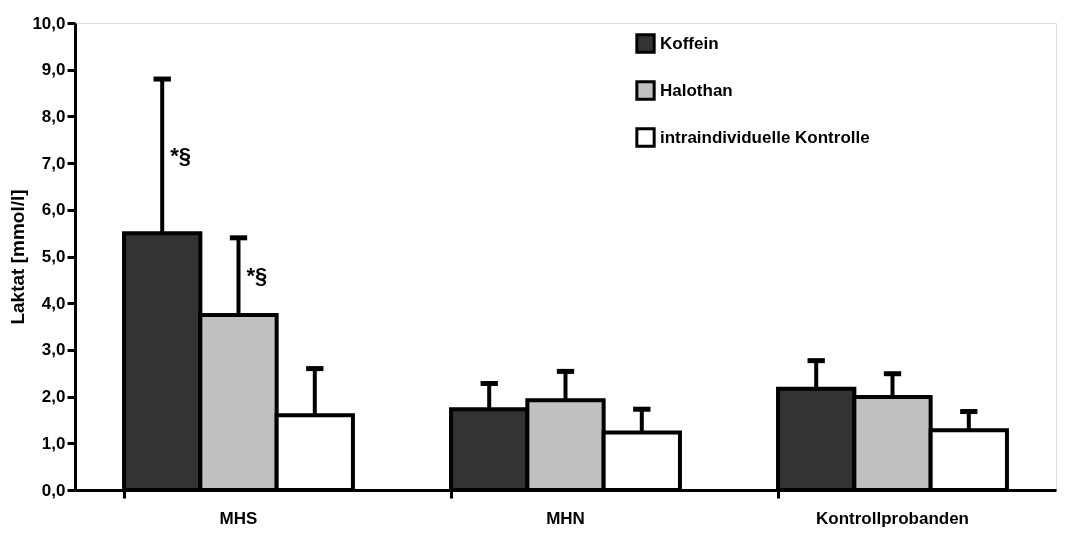 The image size is (1066, 534). I want to click on y-axis-title: Laktat [mmol/l], so click(18, 257).